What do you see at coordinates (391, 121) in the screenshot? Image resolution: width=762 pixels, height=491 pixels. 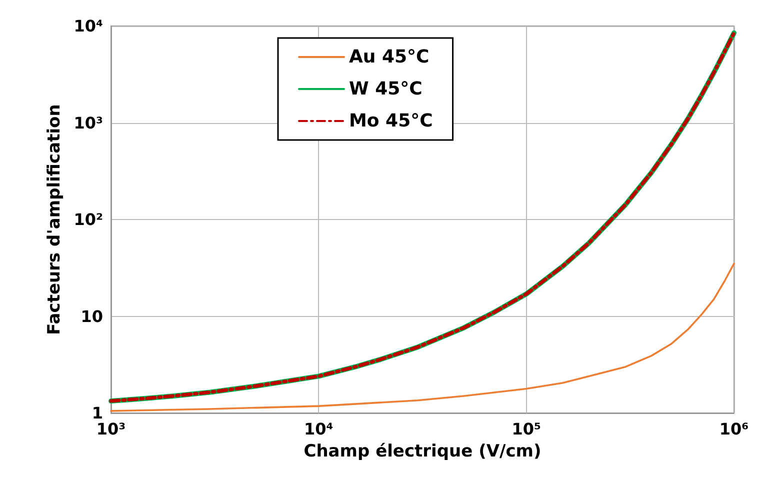 I see `legend-label: Mo 45°C` at bounding box center [391, 121].